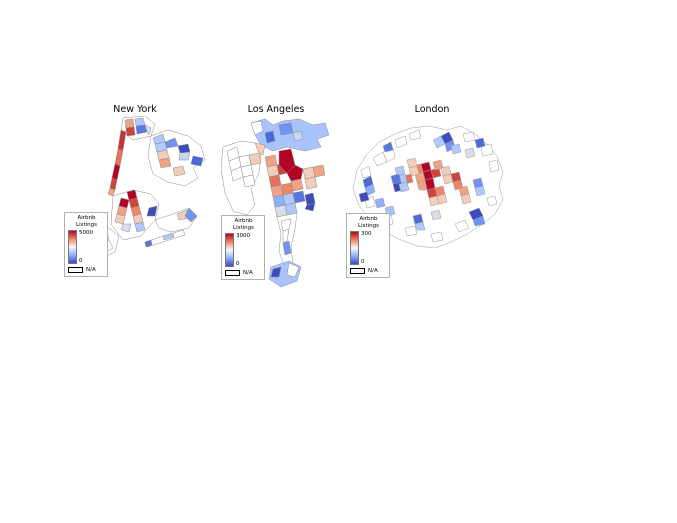 This screenshot has width=677, height=523. I want to click on map-region-west-blue-cell, so click(404, 187).